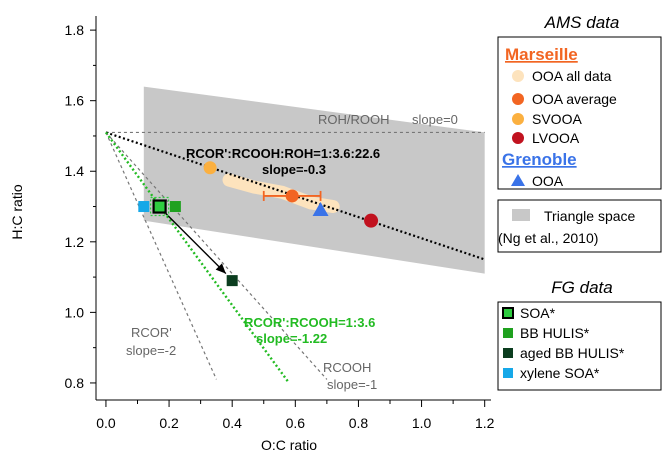 The height and width of the screenshot is (456, 664). Describe the element at coordinates (557, 119) in the screenshot. I see `svooa-label: SVOOA` at that location.